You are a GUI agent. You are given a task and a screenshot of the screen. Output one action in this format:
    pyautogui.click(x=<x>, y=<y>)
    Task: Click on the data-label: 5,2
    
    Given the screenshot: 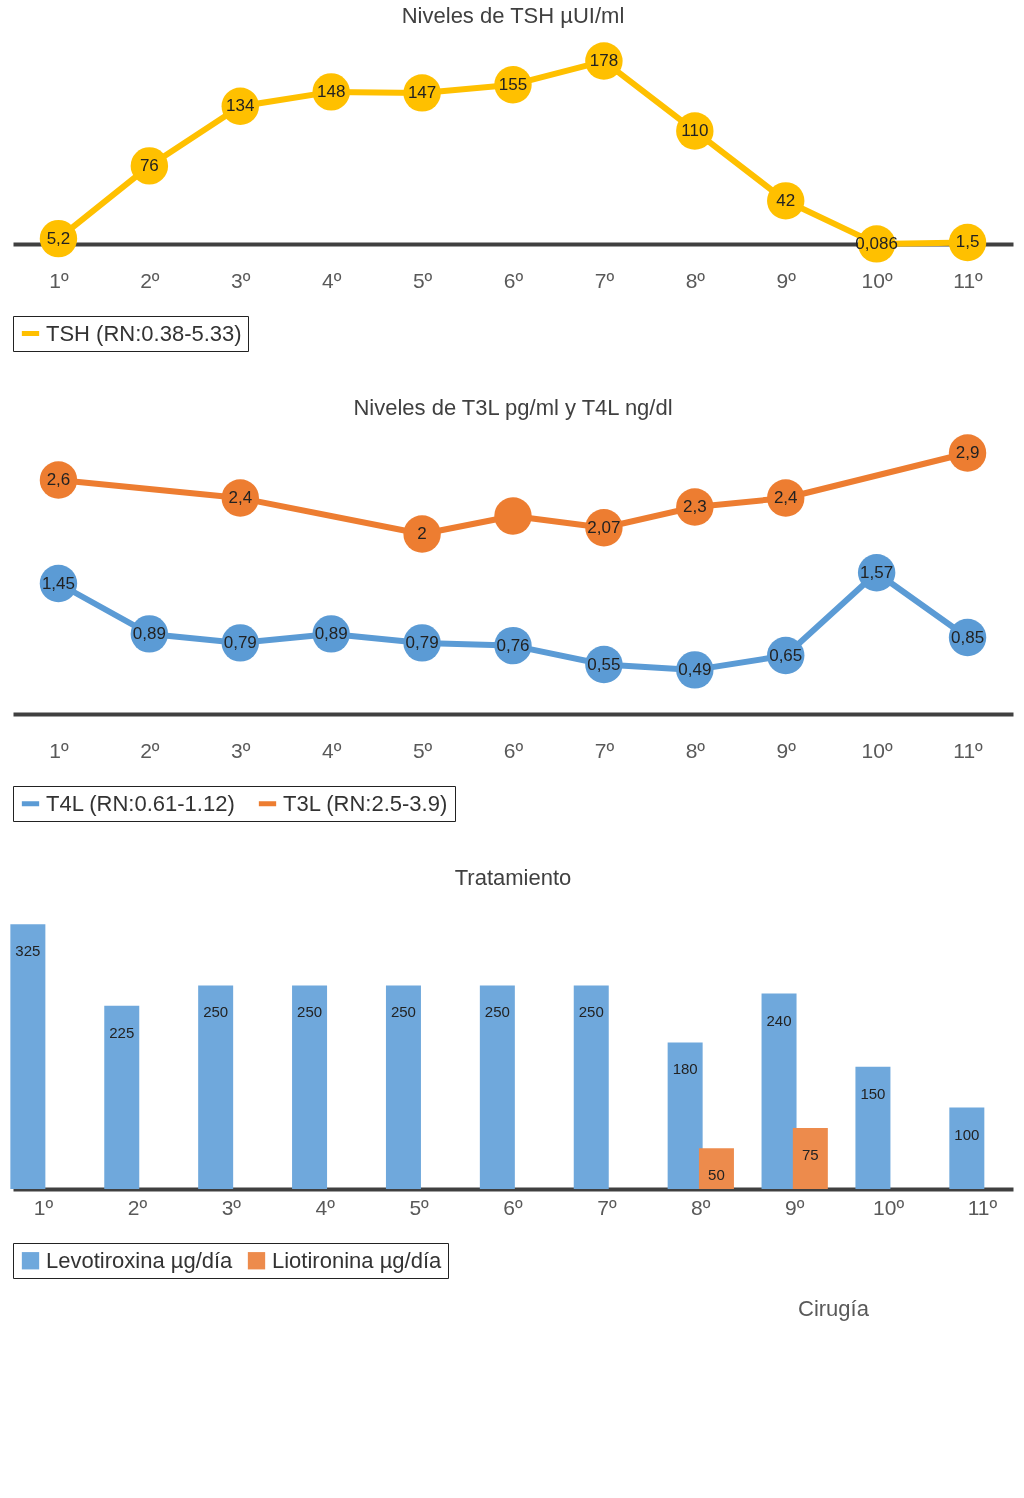 What is the action you would take?
    pyautogui.click(x=58, y=238)
    